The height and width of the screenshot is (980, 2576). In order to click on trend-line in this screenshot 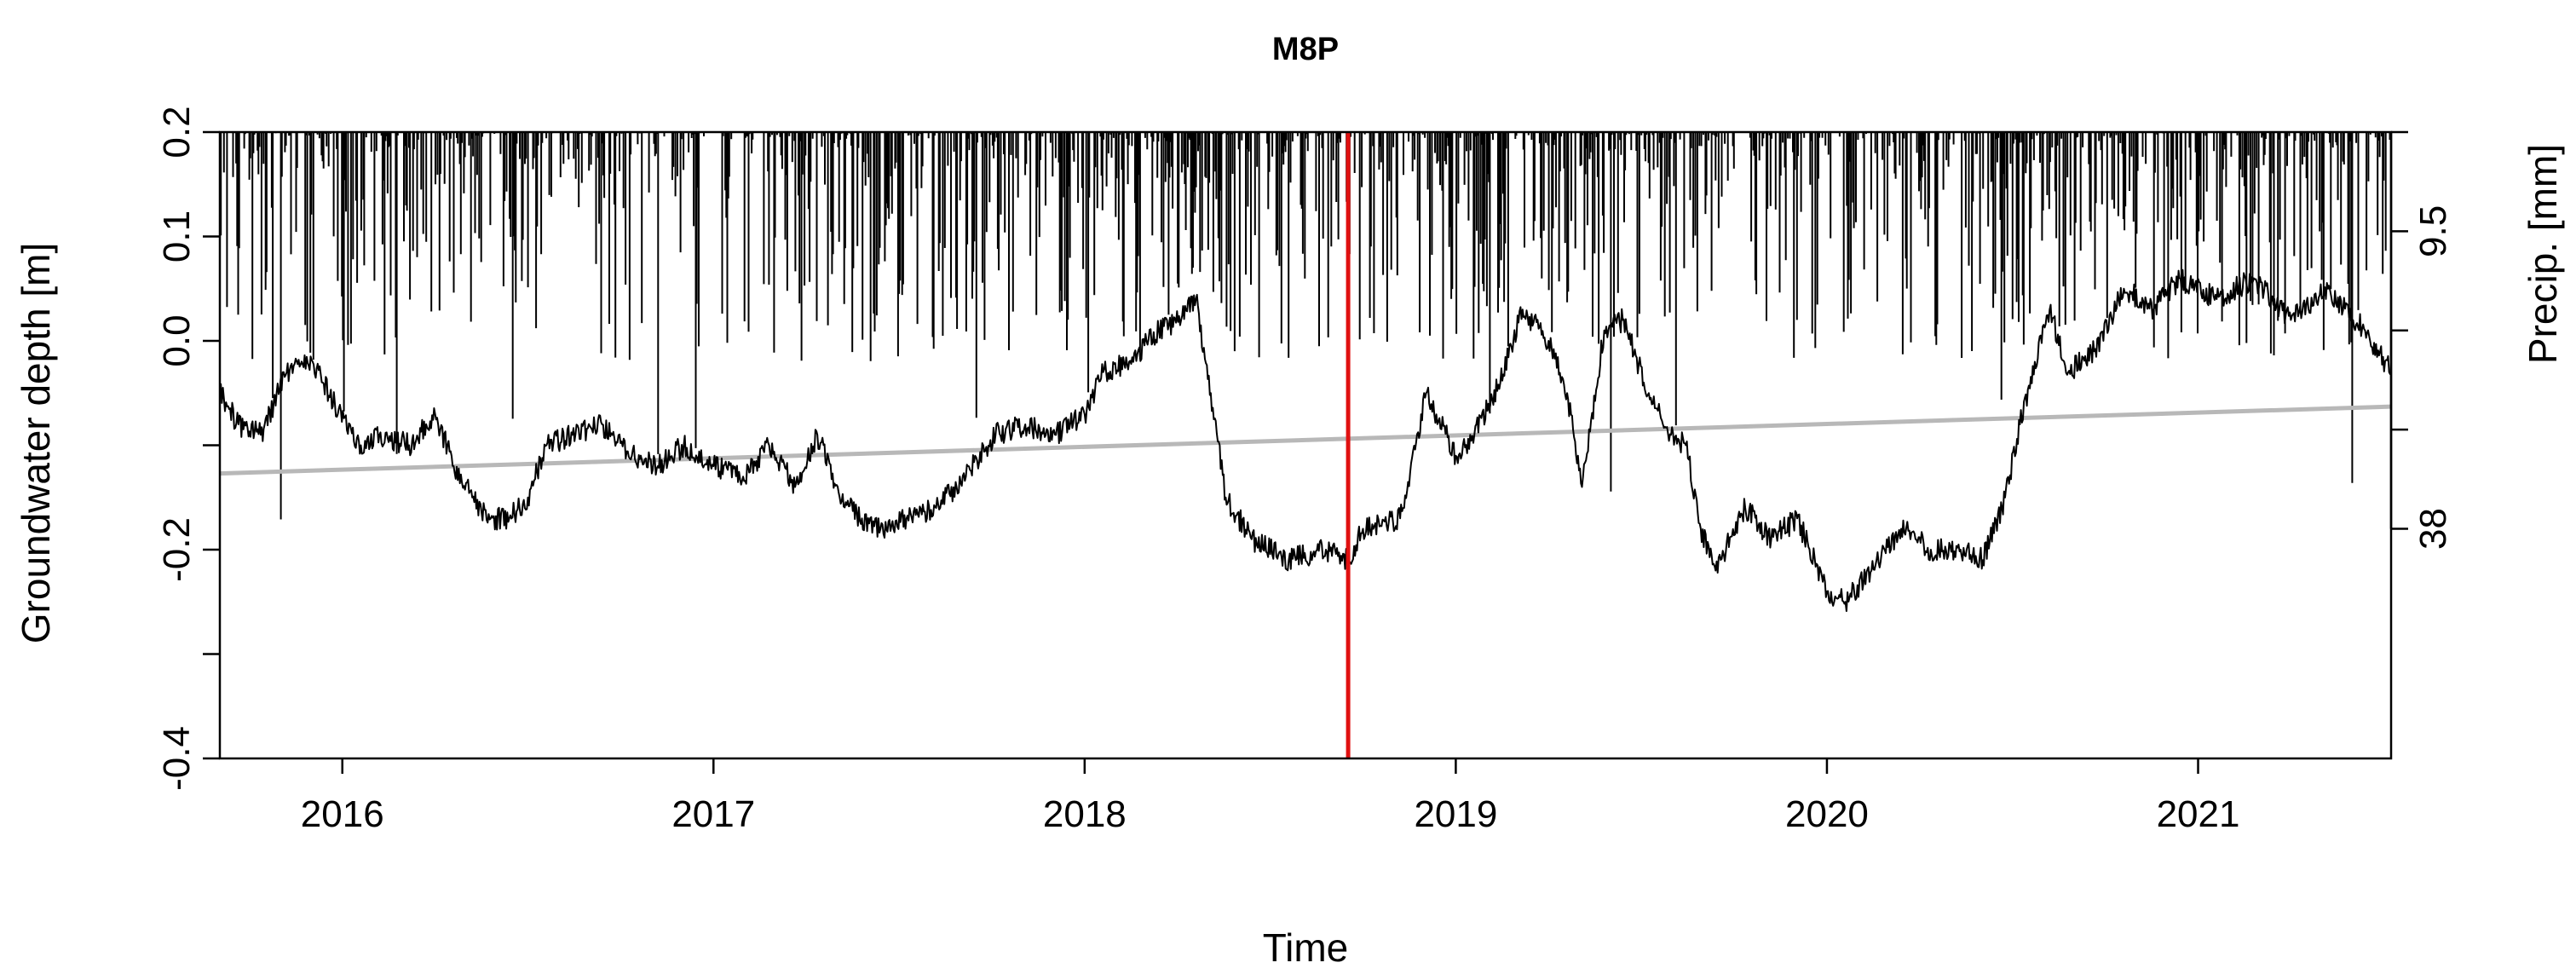, I will do `click(1305, 440)`.